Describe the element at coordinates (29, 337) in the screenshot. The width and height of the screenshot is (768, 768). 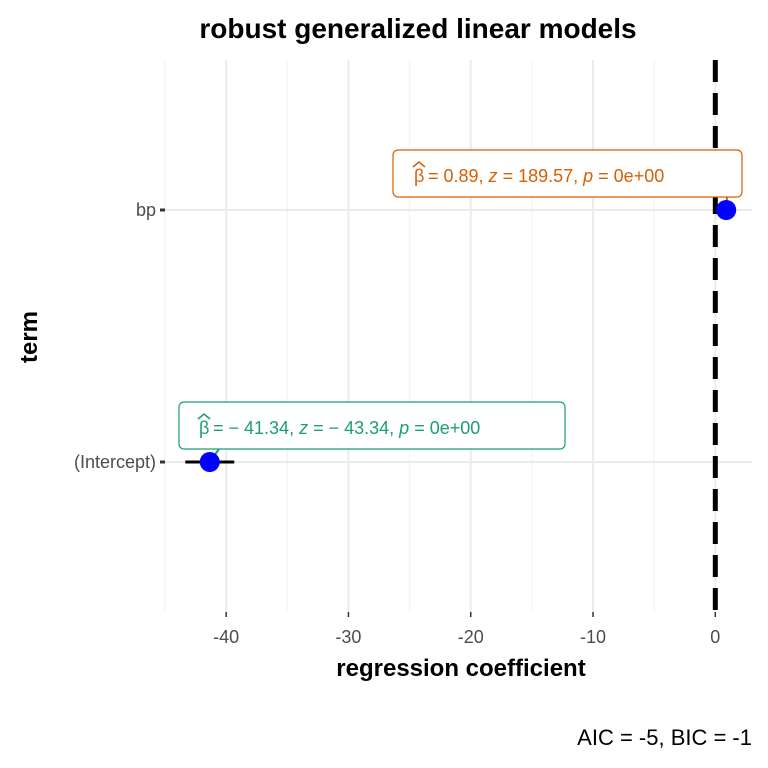
I see `y-axis-title: term` at that location.